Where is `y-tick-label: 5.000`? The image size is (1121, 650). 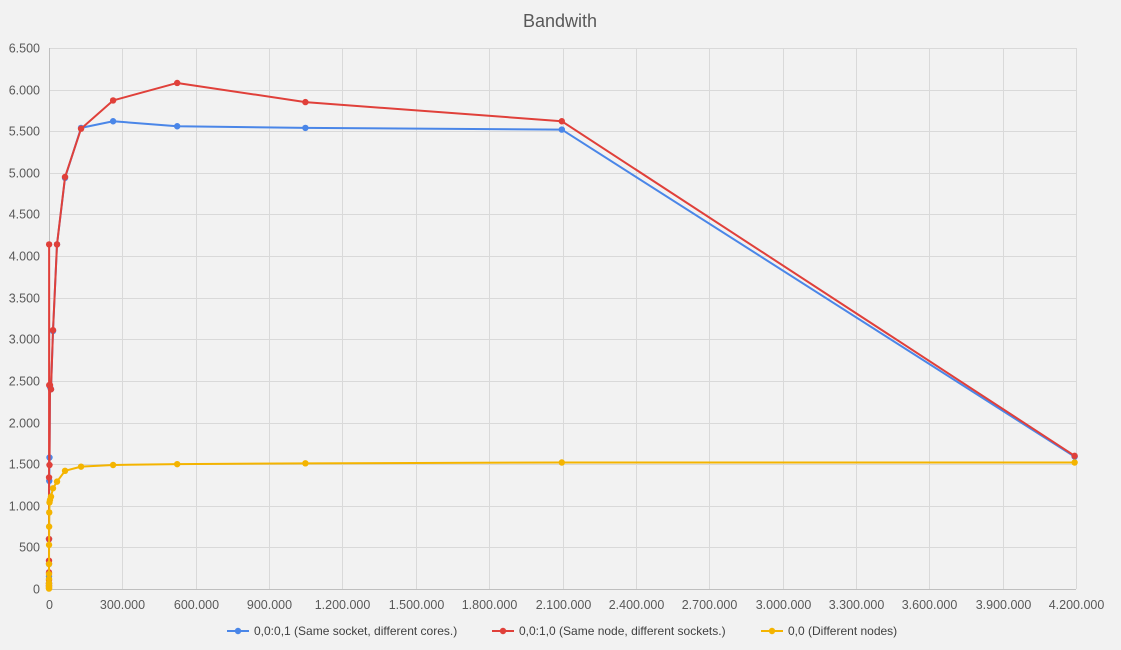
y-tick-label: 5.000 is located at coordinates (24, 174).